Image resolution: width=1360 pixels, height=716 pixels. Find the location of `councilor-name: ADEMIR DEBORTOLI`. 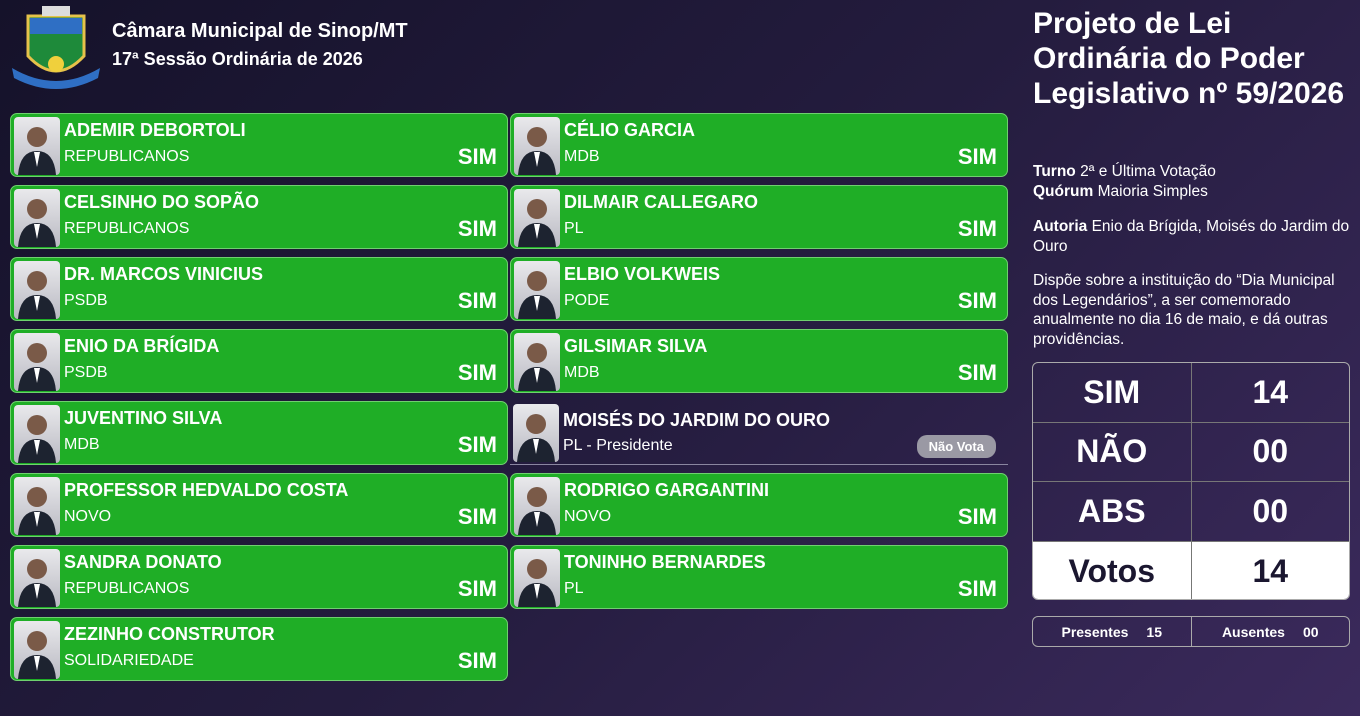

councilor-name: ADEMIR DEBORTOLI is located at coordinates (155, 130).